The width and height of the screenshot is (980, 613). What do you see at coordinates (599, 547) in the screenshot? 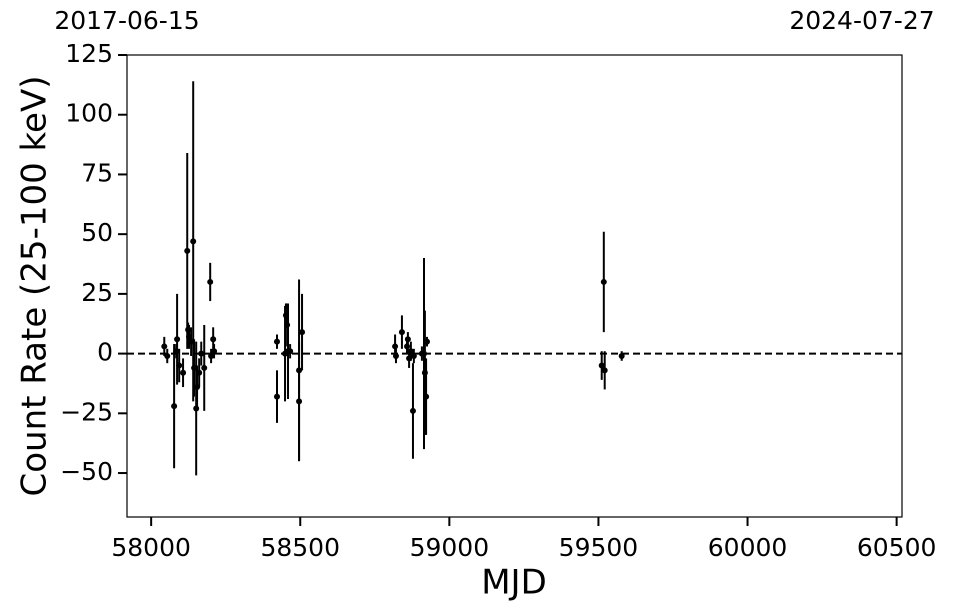
I see `x-tick-label: 59500` at bounding box center [599, 547].